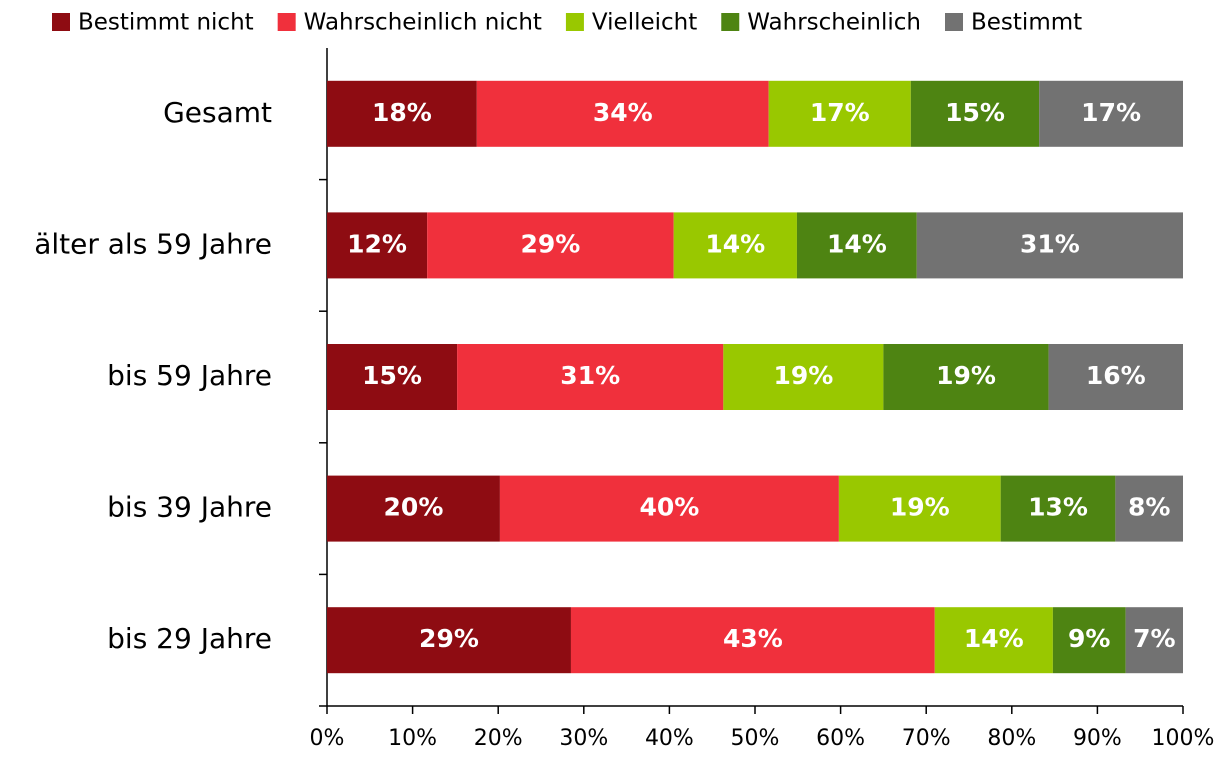 The height and width of the screenshot is (758, 1220). I want to click on x-tick-label: 50%, so click(755, 738).